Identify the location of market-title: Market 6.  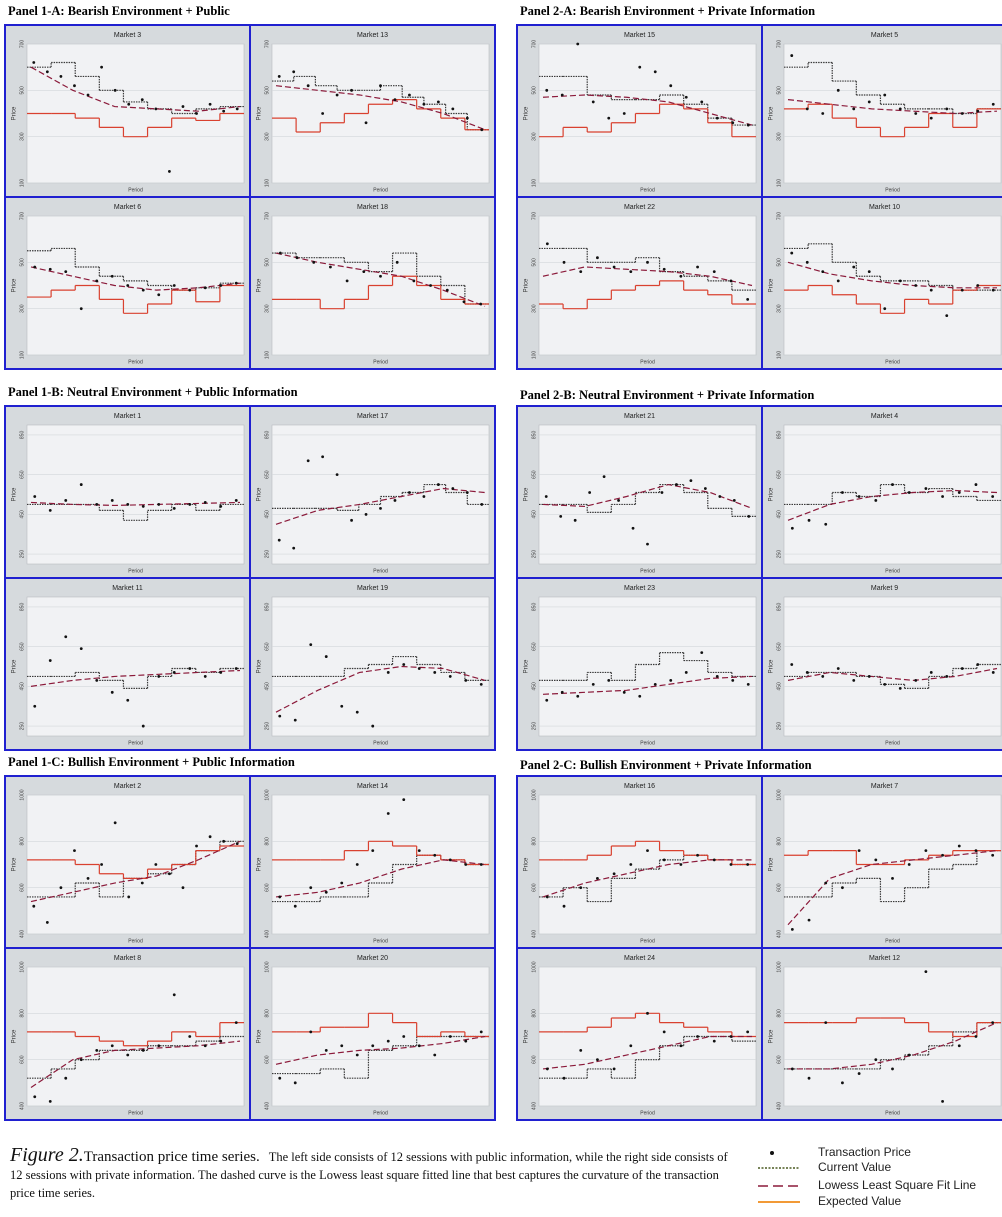
(127, 207).